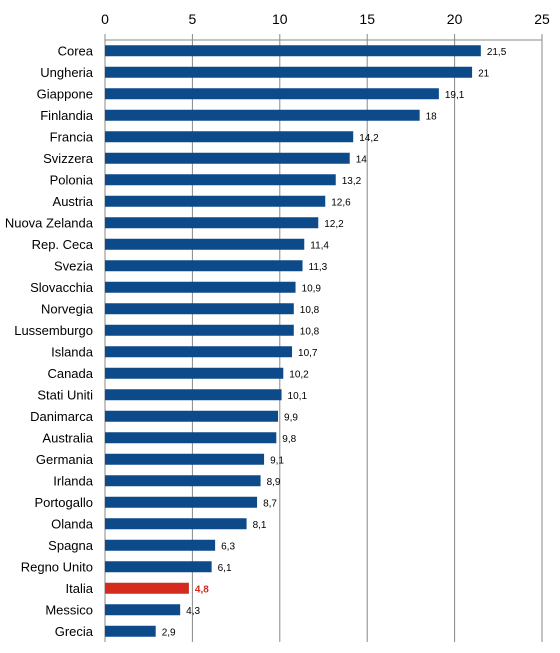 The width and height of the screenshot is (560, 653). What do you see at coordinates (49, 222) in the screenshot?
I see `category-label: Nuova Zelanda` at bounding box center [49, 222].